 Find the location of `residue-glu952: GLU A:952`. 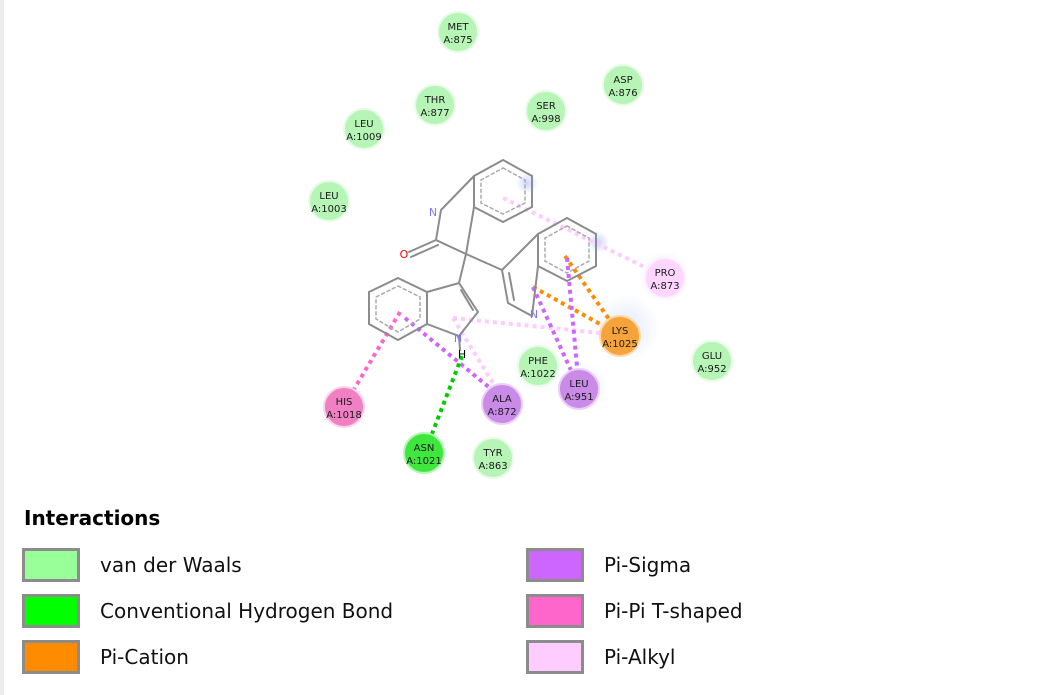

residue-glu952: GLU A:952 is located at coordinates (712, 361).